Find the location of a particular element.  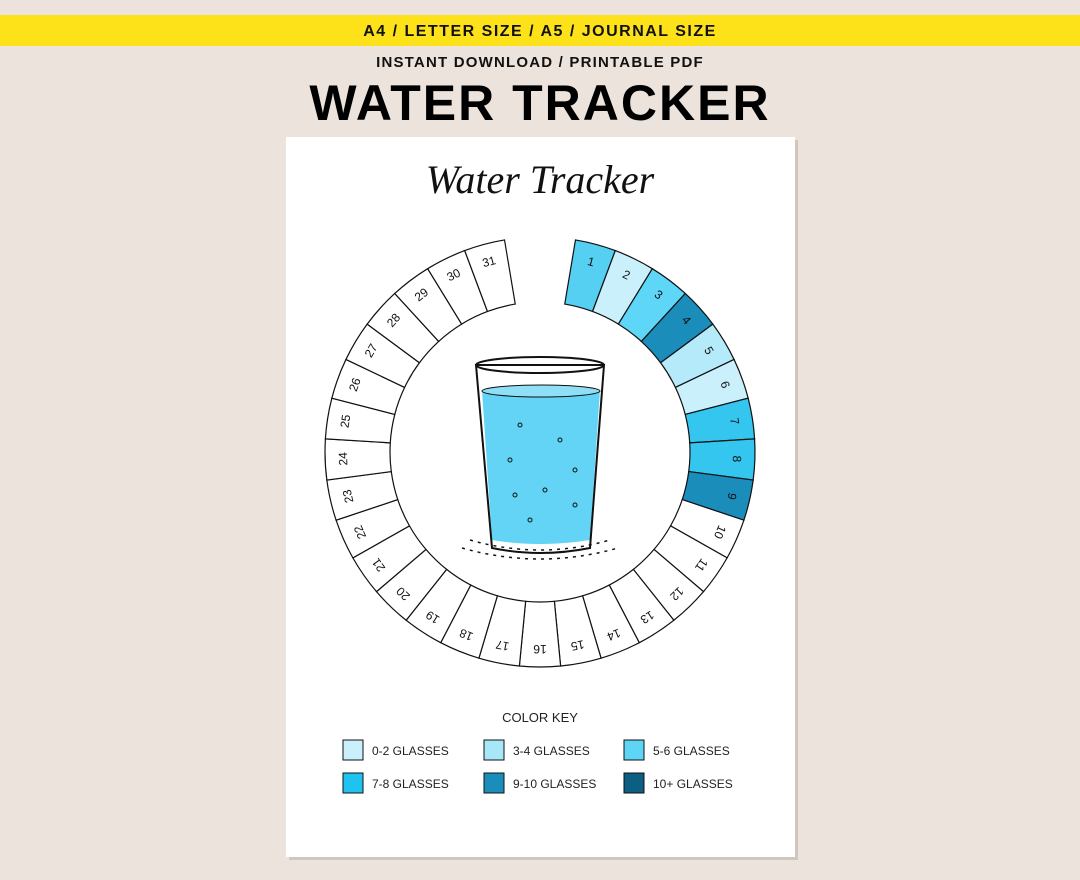

day-label: 22 is located at coordinates (360, 532).